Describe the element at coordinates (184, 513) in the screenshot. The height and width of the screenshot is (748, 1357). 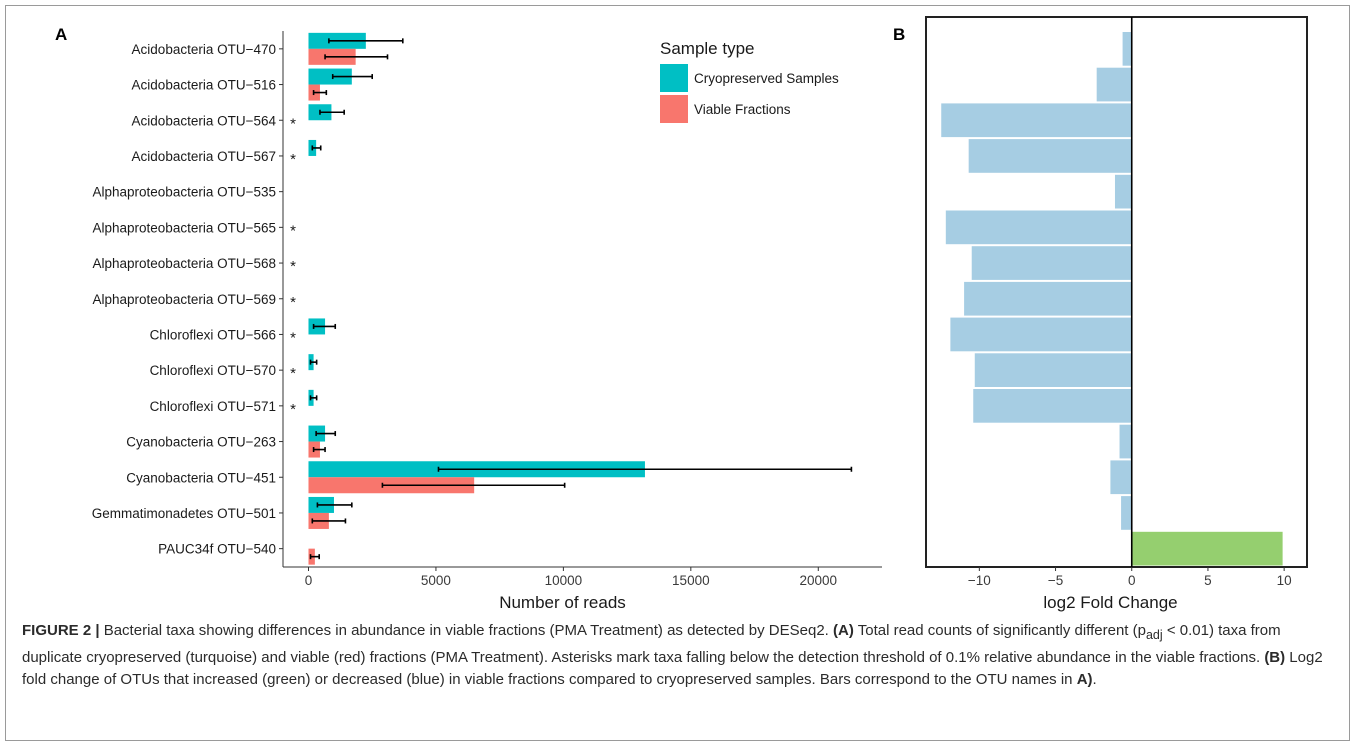
I see `category-label-13: Gemmatimonadetes OTU−501` at that location.